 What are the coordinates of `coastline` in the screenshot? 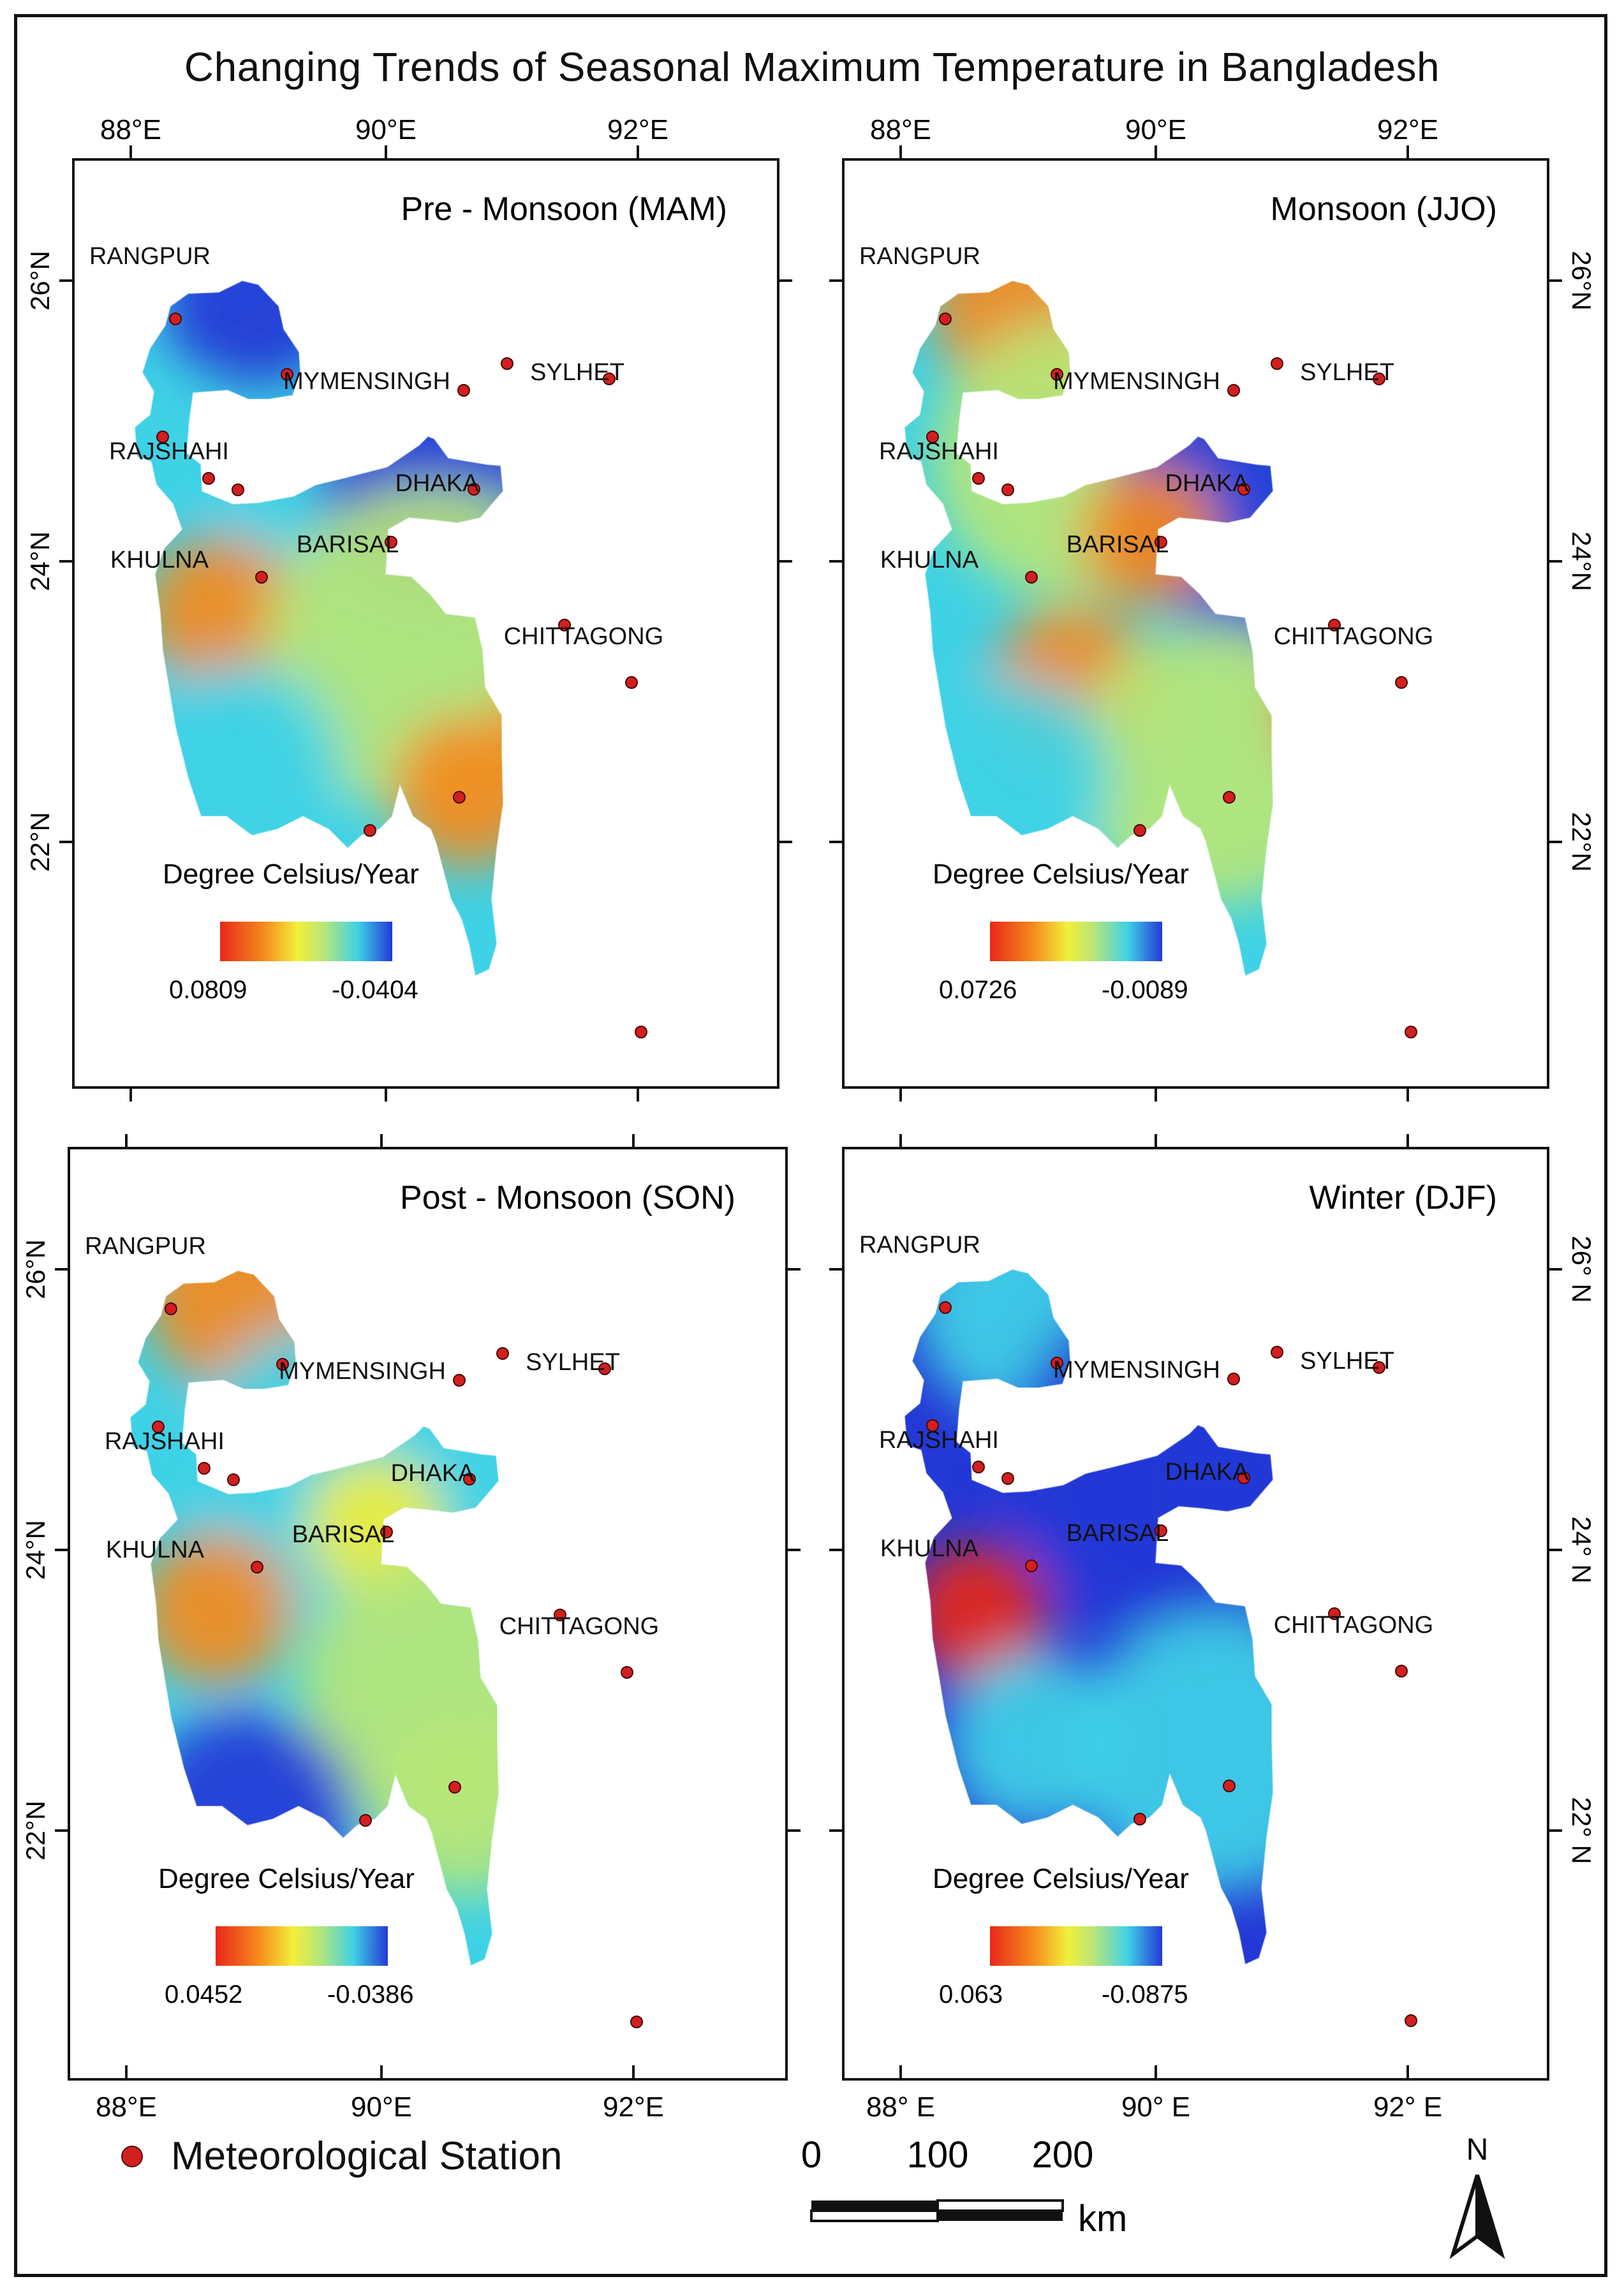 It's located at (1088, 1617).